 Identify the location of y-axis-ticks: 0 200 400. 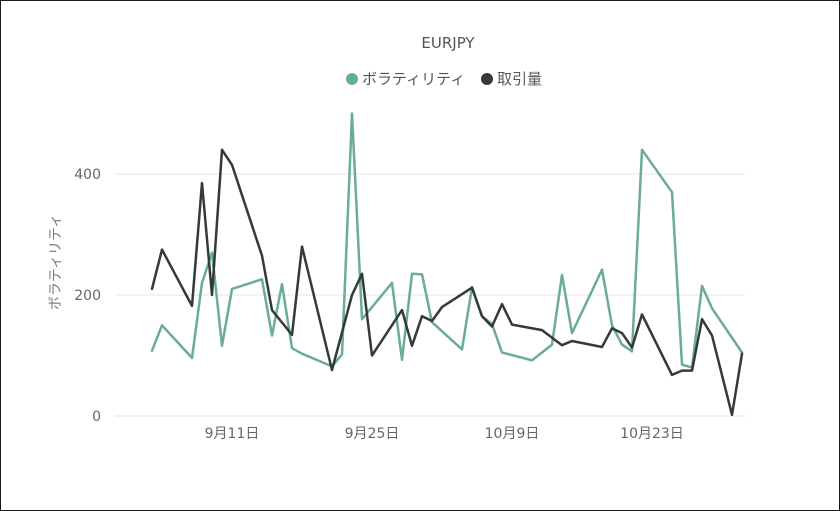
(87, 296).